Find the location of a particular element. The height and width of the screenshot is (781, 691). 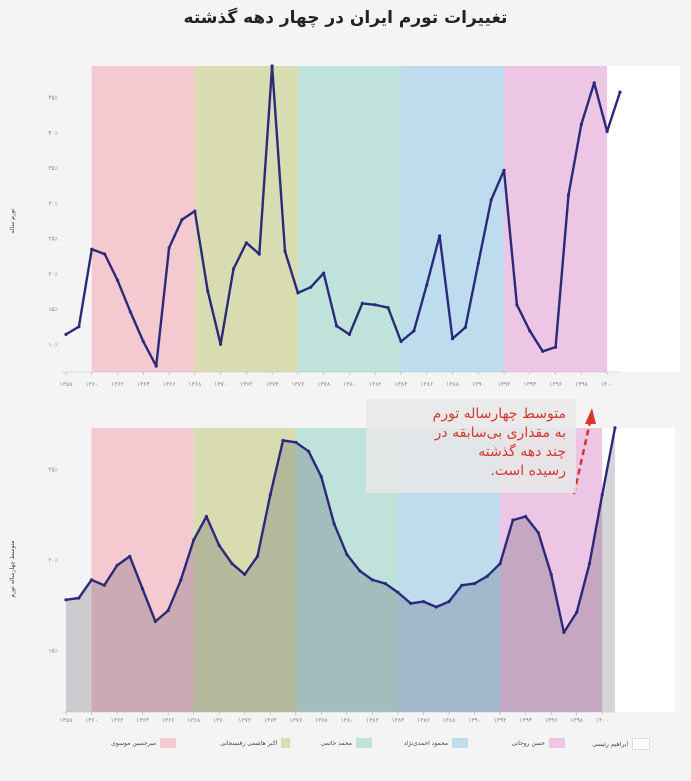

legend-item: محمد خاتمی is located at coordinates (337, 743).